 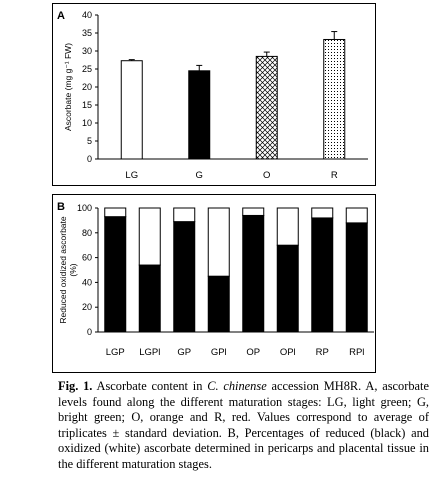 I want to click on panel-b-category-label: LGP, so click(x=115, y=352).